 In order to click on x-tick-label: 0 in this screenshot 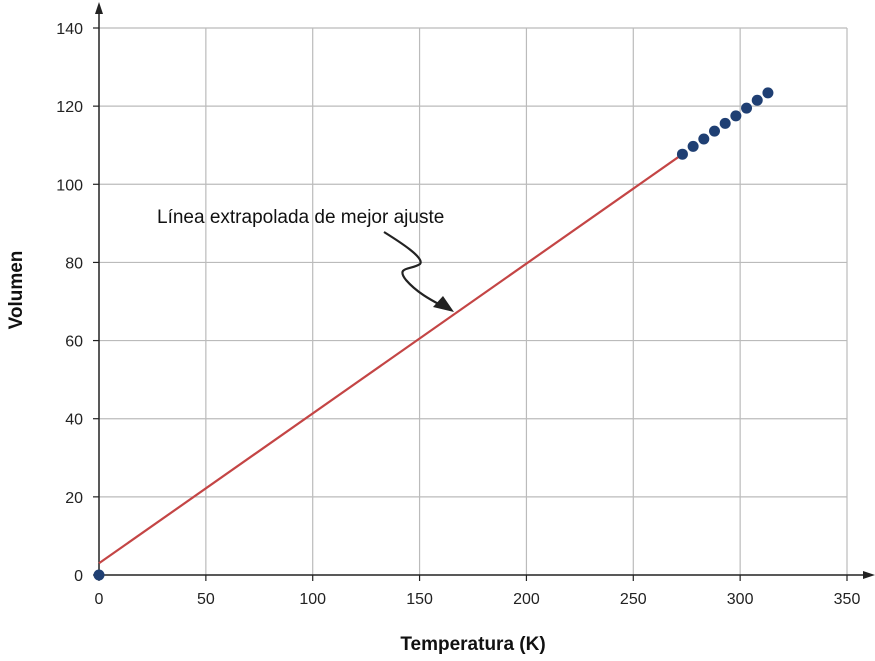, I will do `click(99, 599)`.